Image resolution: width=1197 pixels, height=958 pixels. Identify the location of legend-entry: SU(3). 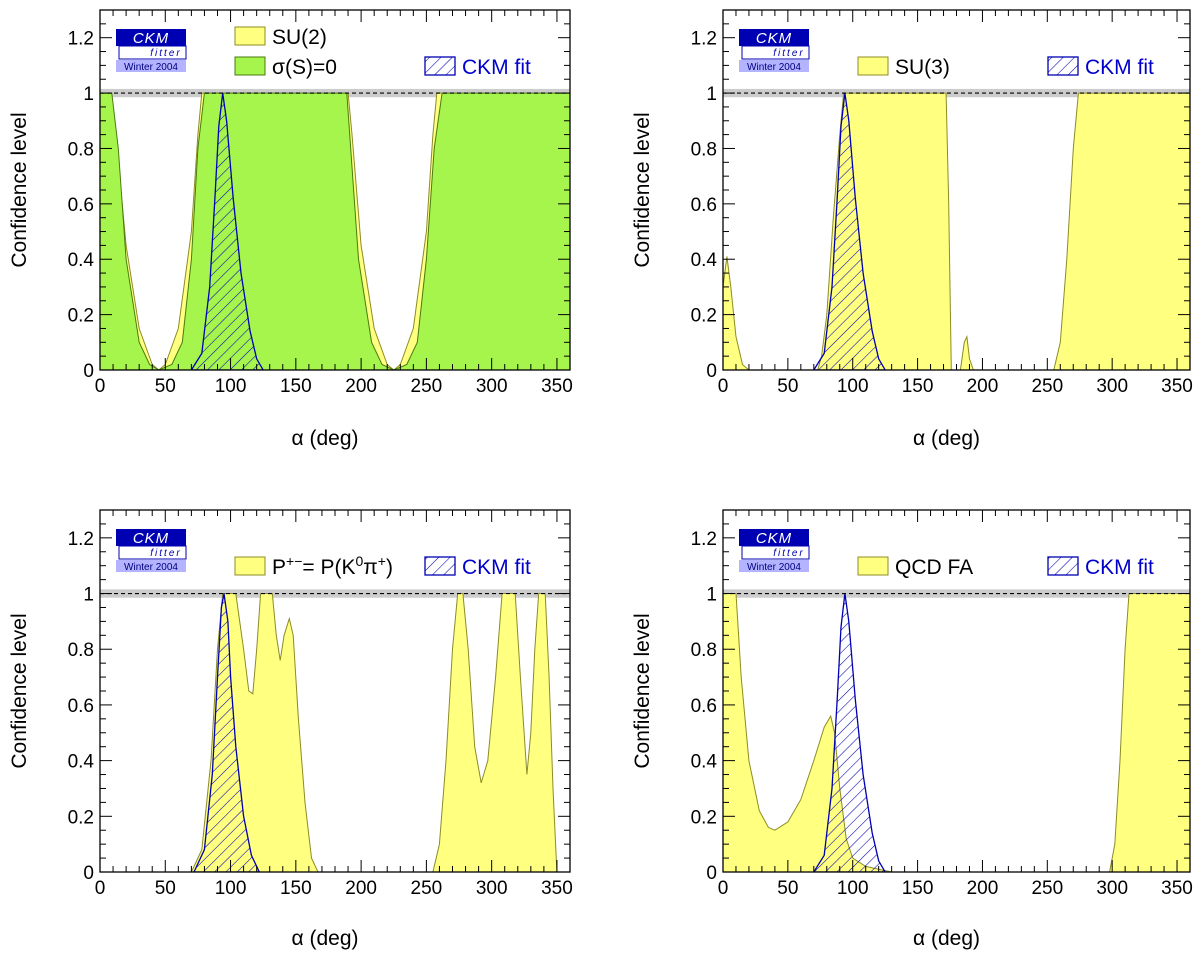
(903, 67).